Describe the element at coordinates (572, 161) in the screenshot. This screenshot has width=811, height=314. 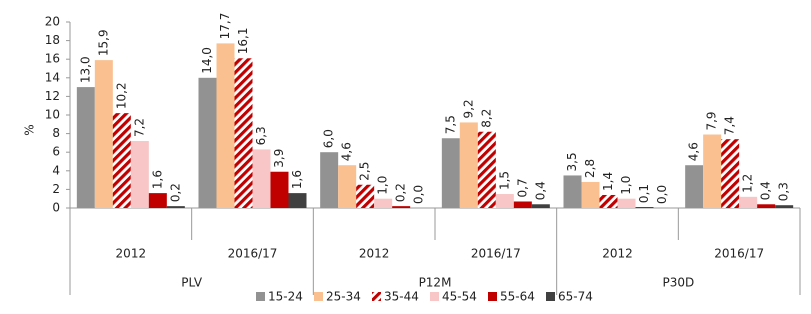
I see `value-label: 3,5` at that location.